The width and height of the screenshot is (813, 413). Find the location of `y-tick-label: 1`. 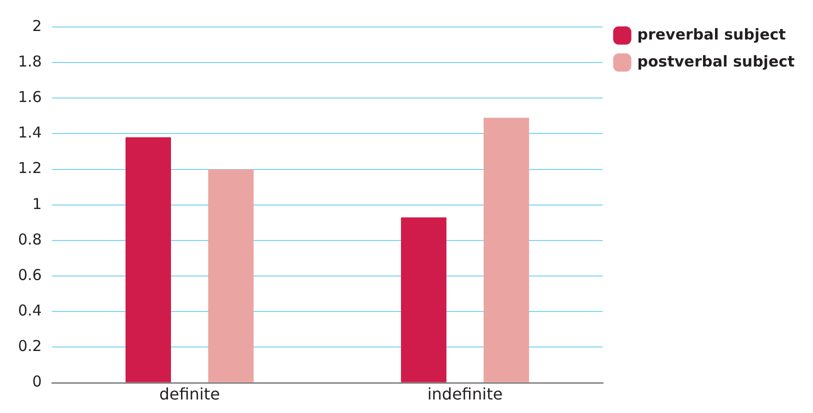

y-tick-label: 1 is located at coordinates (37, 203).